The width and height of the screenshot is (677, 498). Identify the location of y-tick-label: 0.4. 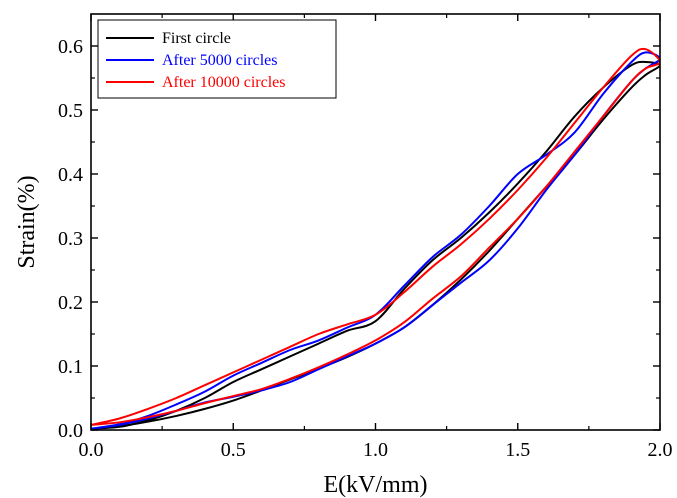
(70, 175).